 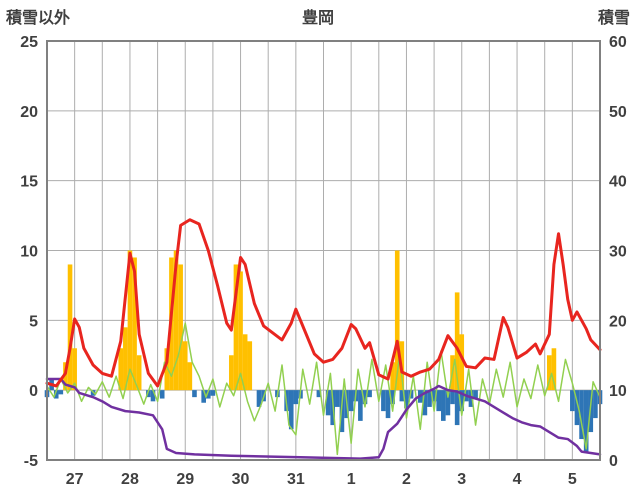 What do you see at coordinates (351, 479) in the screenshot?
I see `svg-text: 1` at bounding box center [351, 479].